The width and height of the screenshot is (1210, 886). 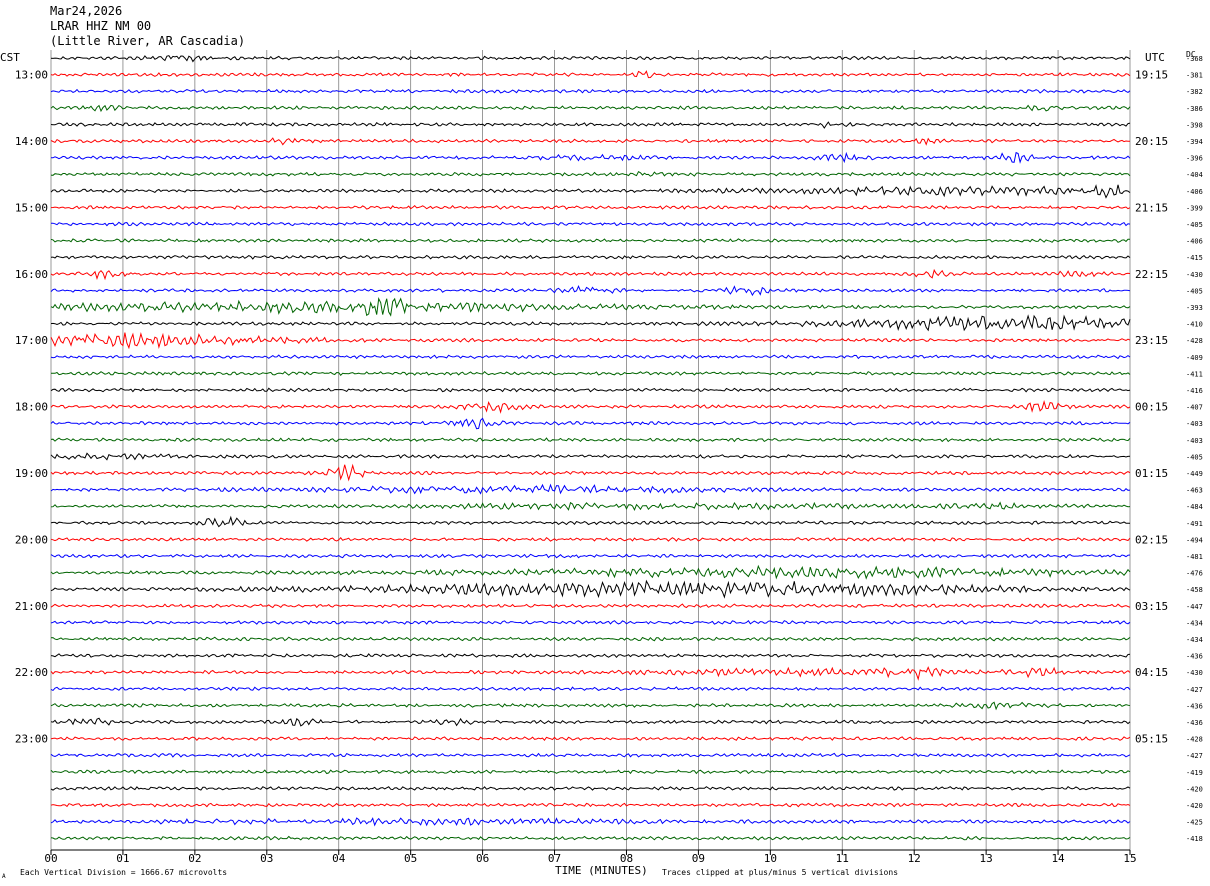 I want to click on left-hour-label: 22:00, so click(x=31, y=672).